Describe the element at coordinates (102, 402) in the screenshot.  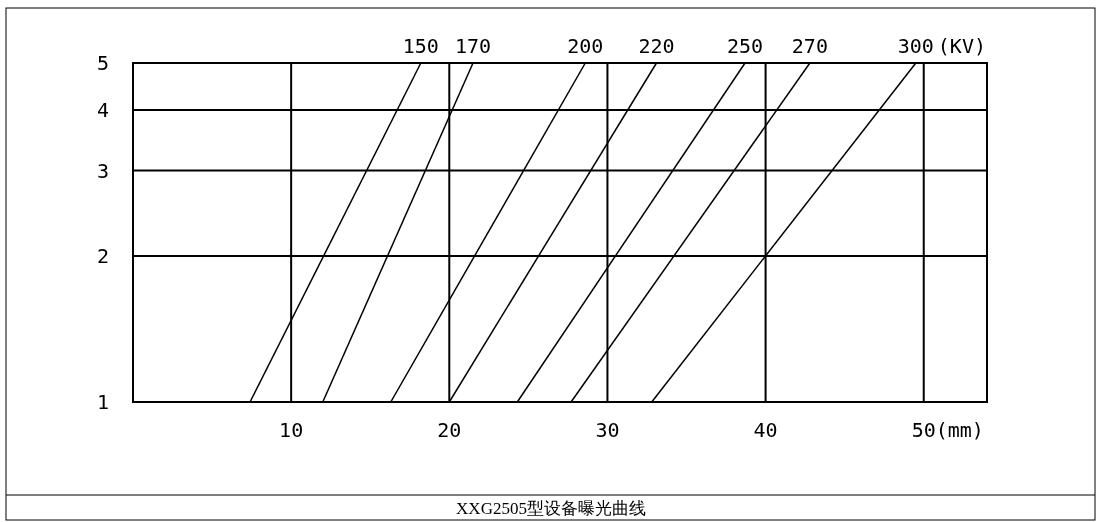
I see `y-tick-label: 1` at that location.